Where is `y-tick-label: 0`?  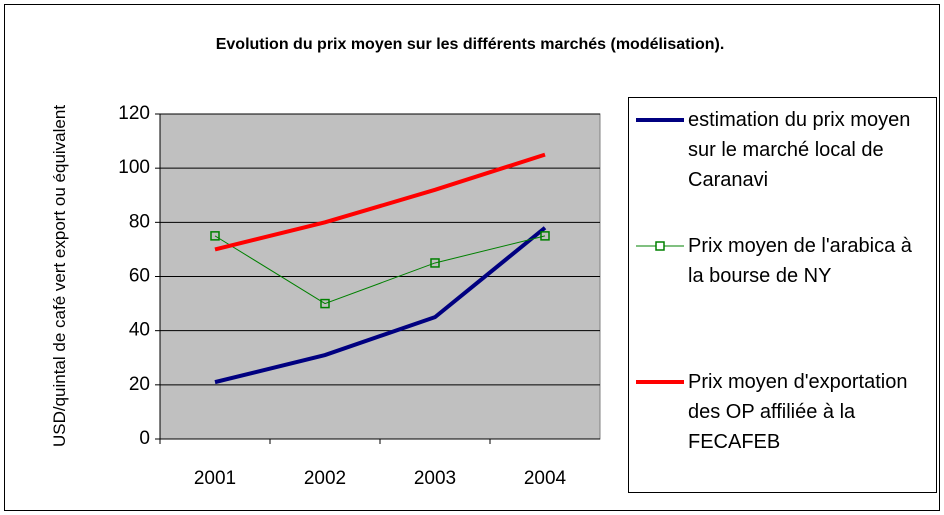 y-tick-label: 0 is located at coordinates (144, 438).